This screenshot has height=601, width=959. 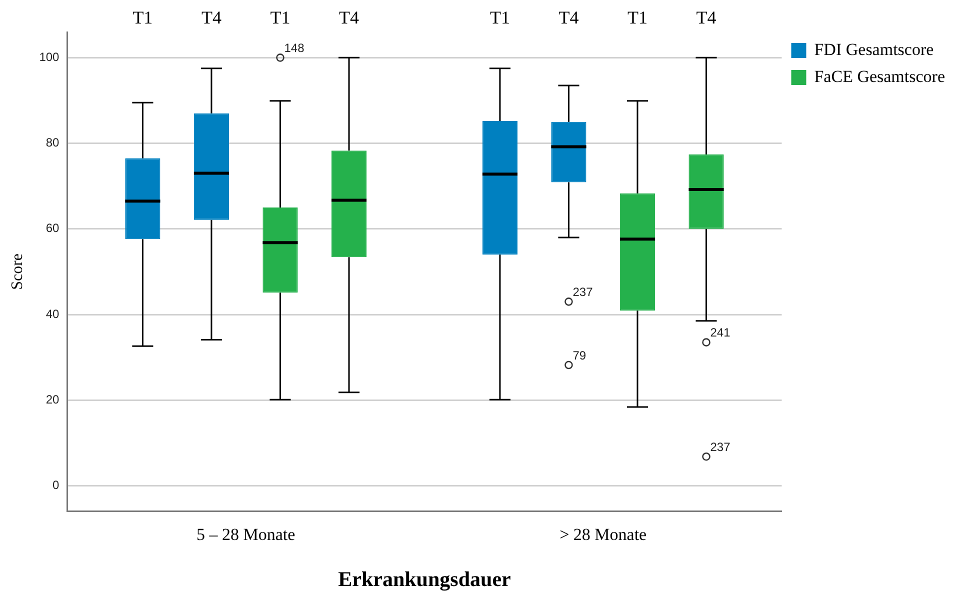 I want to click on y-tick-label: 20, so click(x=53, y=399).